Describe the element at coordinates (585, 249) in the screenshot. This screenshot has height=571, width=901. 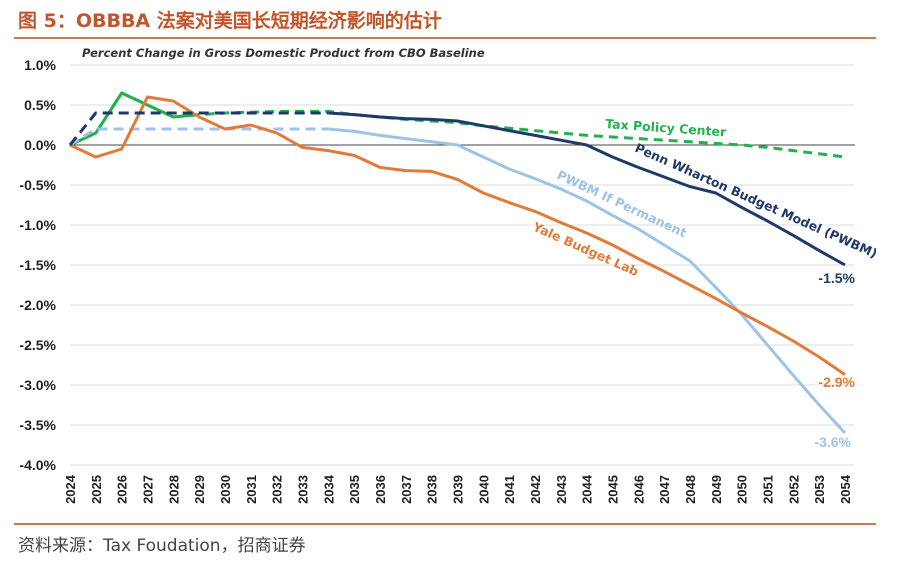
I see `series-name-label: Yale Budget Lab` at that location.